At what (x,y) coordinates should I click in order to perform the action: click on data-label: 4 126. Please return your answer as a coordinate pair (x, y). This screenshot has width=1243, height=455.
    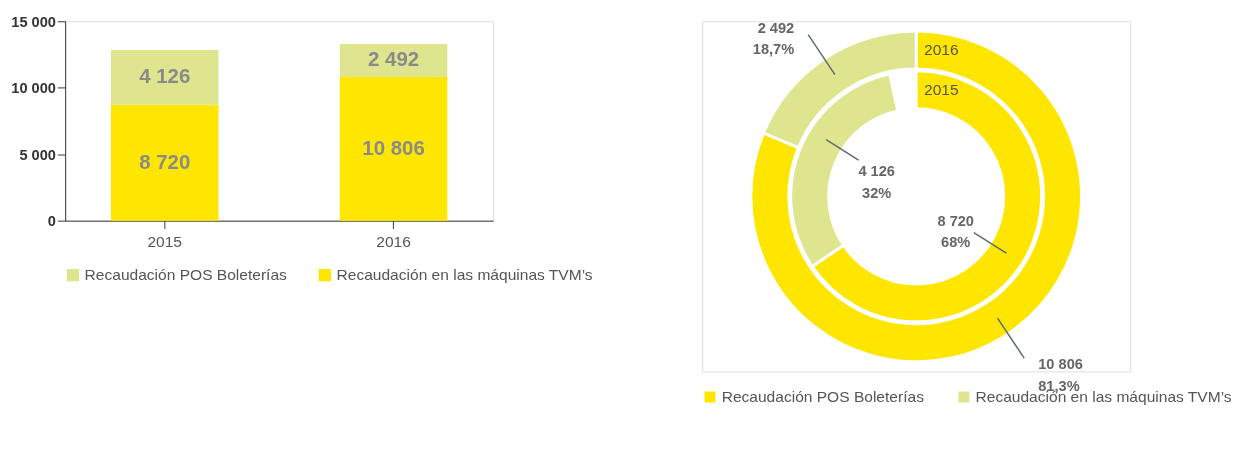
    Looking at the image, I should click on (165, 76).